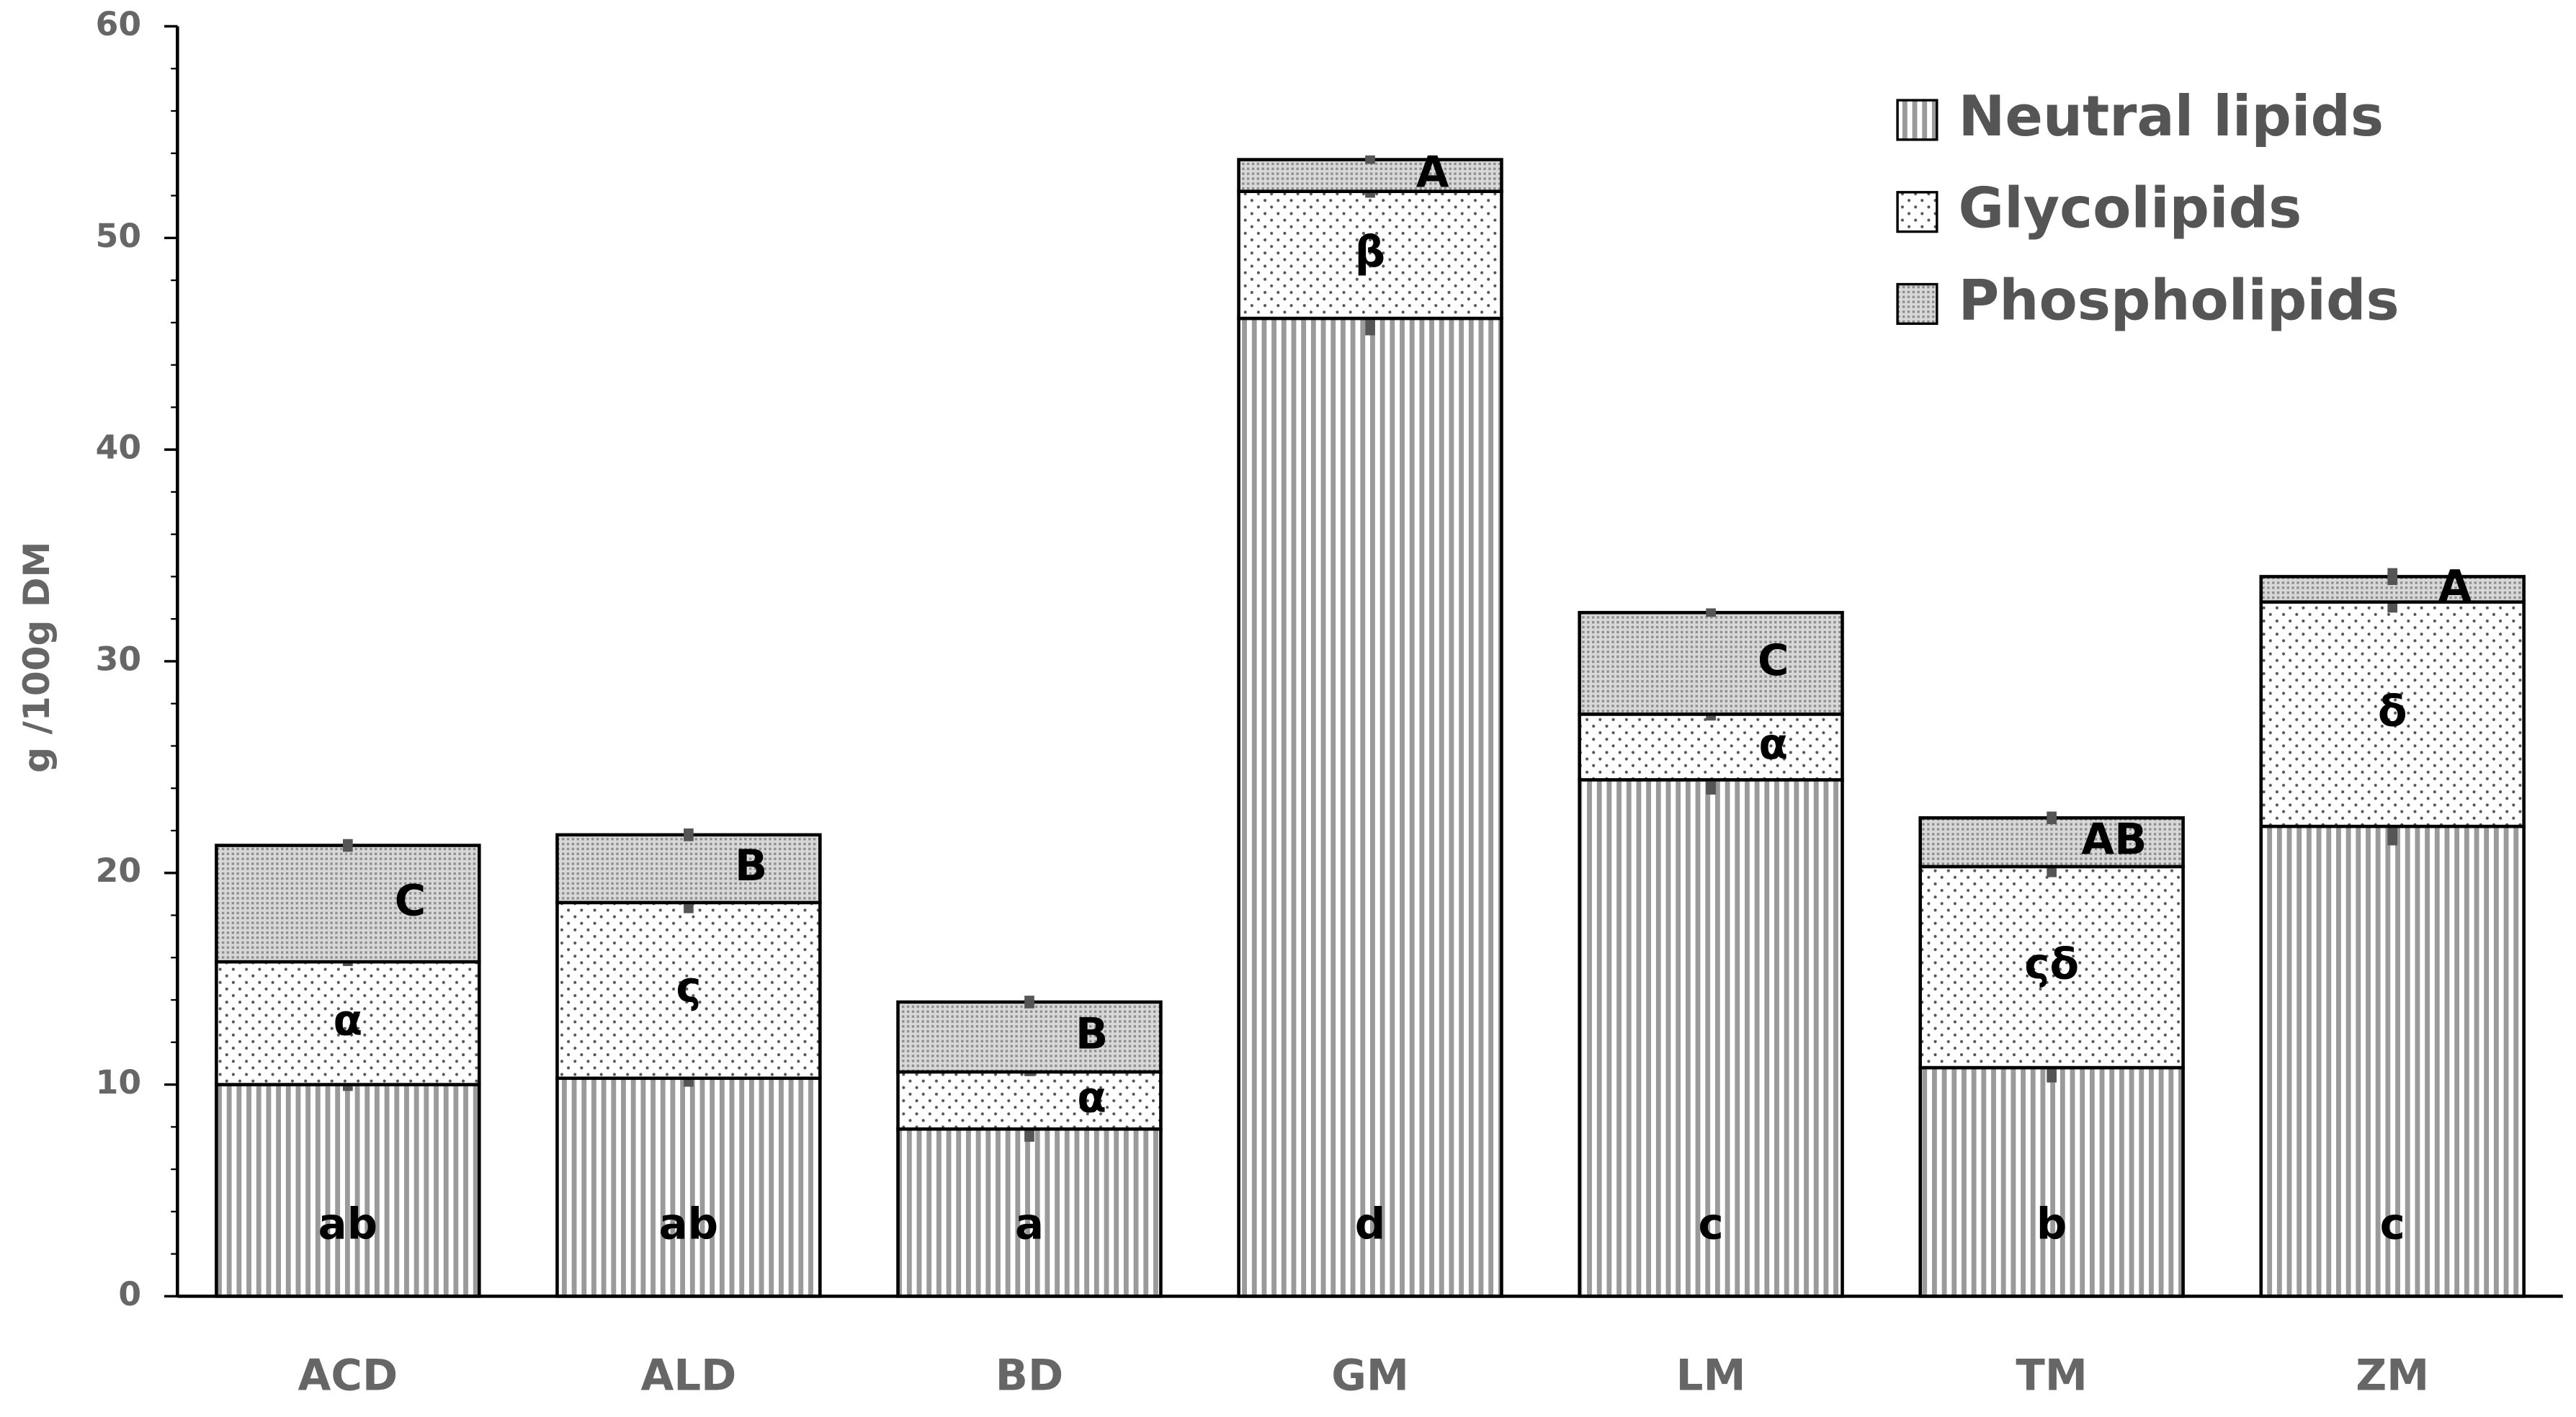  What do you see at coordinates (2392, 1375) in the screenshot?
I see `x-tick-label: ZM` at bounding box center [2392, 1375].